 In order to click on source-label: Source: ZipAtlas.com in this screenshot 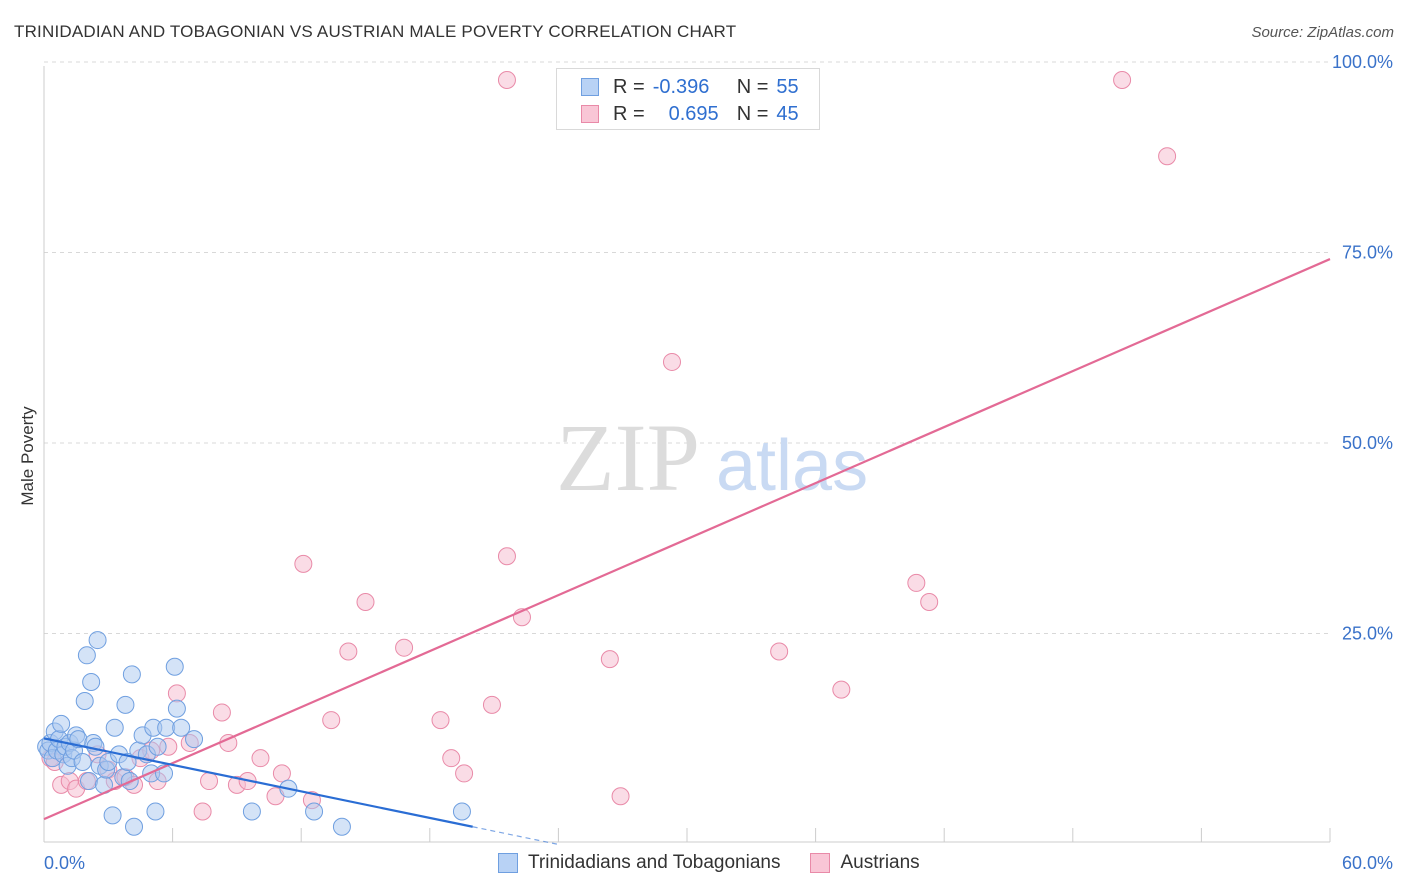, I will do `click(1322, 32)`.